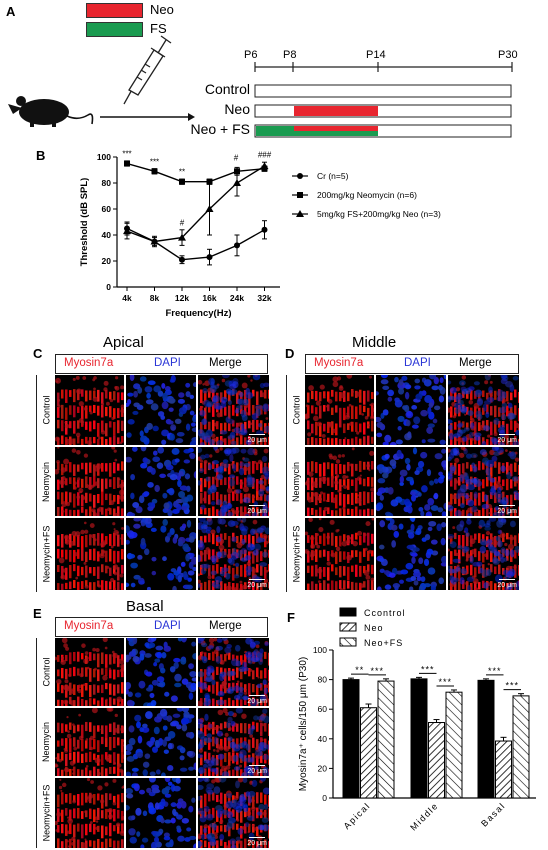  I want to click on legend-marker, so click(300, 195).